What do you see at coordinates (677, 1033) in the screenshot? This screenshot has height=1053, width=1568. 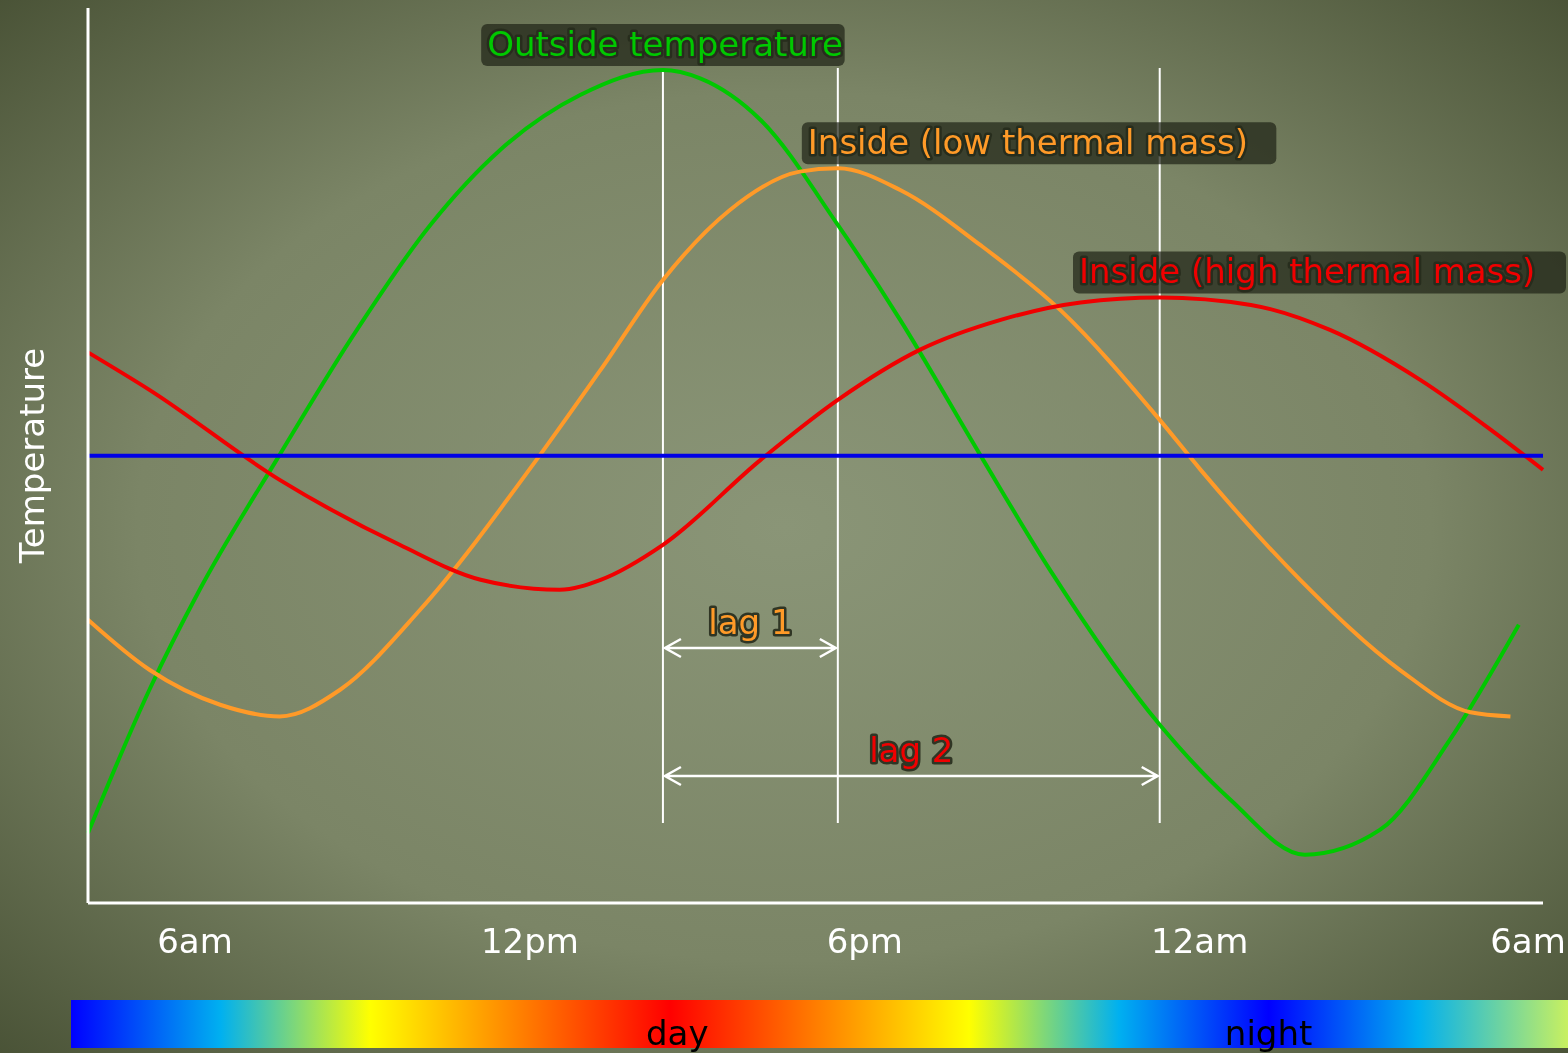 I see `text: day` at bounding box center [677, 1033].